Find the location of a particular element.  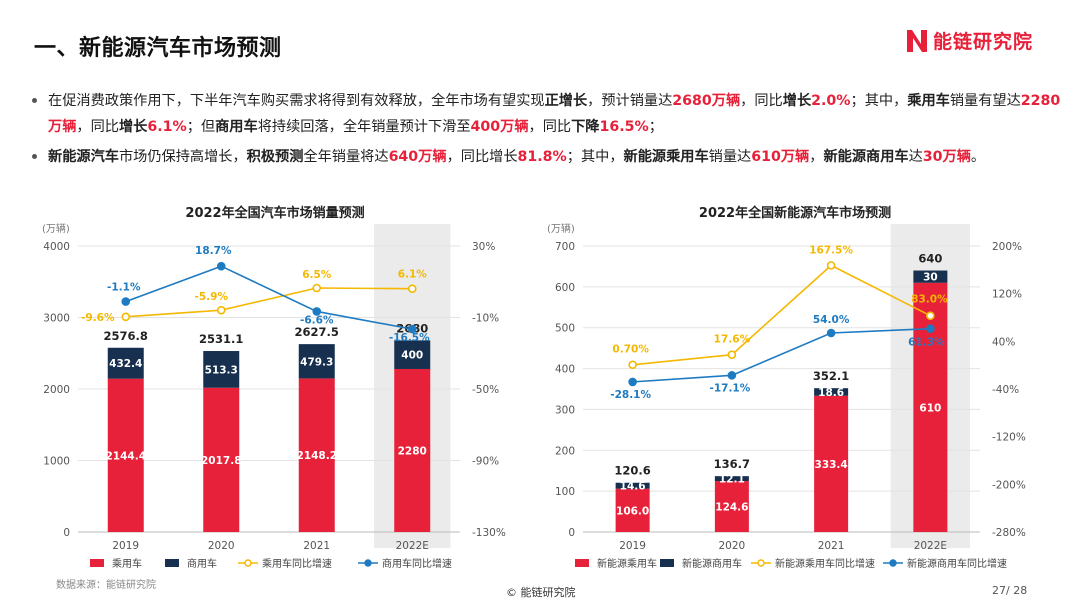

highlight-value: 81.8% is located at coordinates (542, 157).